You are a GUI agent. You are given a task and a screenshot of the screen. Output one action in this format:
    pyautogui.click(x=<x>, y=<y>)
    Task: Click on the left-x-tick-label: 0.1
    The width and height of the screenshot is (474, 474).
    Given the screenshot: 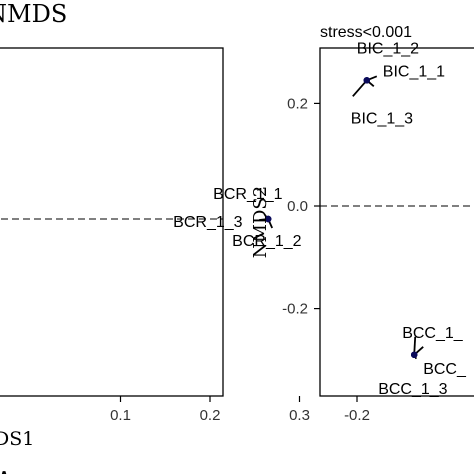 What is the action you would take?
    pyautogui.click(x=120, y=415)
    